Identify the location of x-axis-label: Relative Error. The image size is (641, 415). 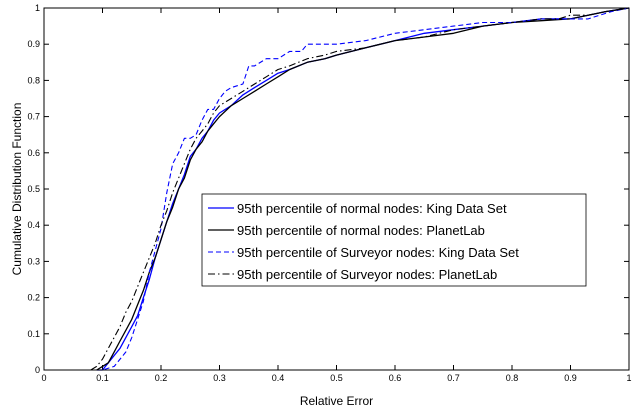
(336, 401).